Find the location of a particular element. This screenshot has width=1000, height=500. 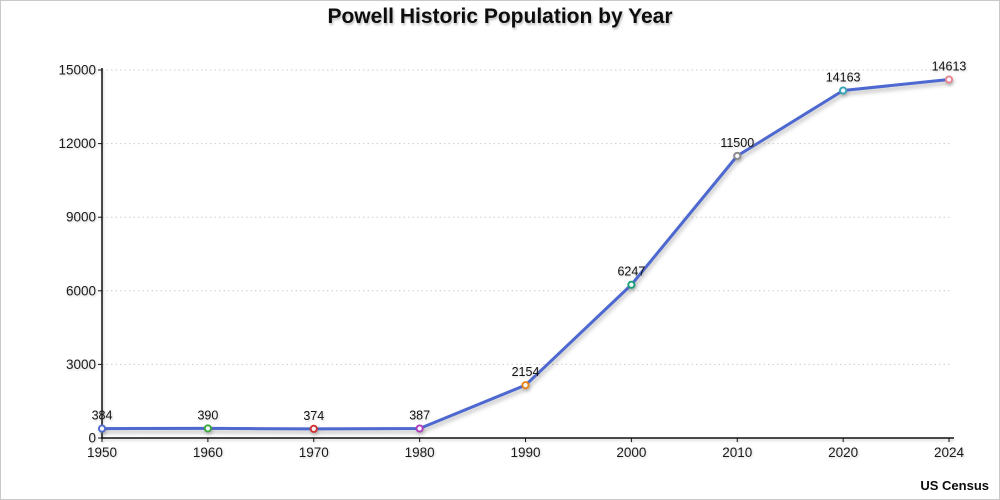

x-tick-label: 1990 is located at coordinates (525, 452).